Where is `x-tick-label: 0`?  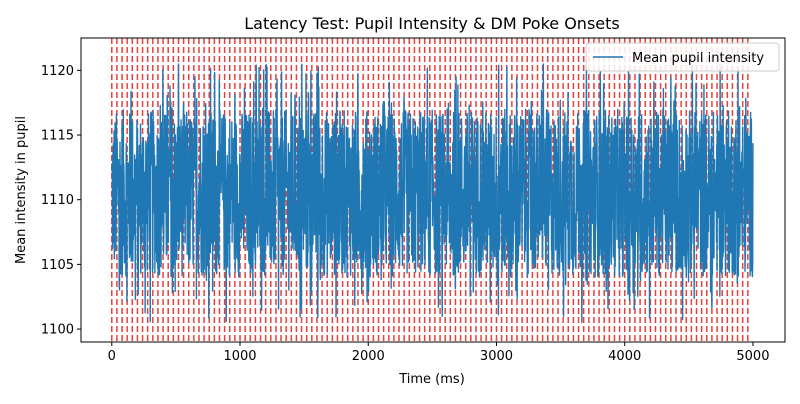
x-tick-label: 0 is located at coordinates (112, 356).